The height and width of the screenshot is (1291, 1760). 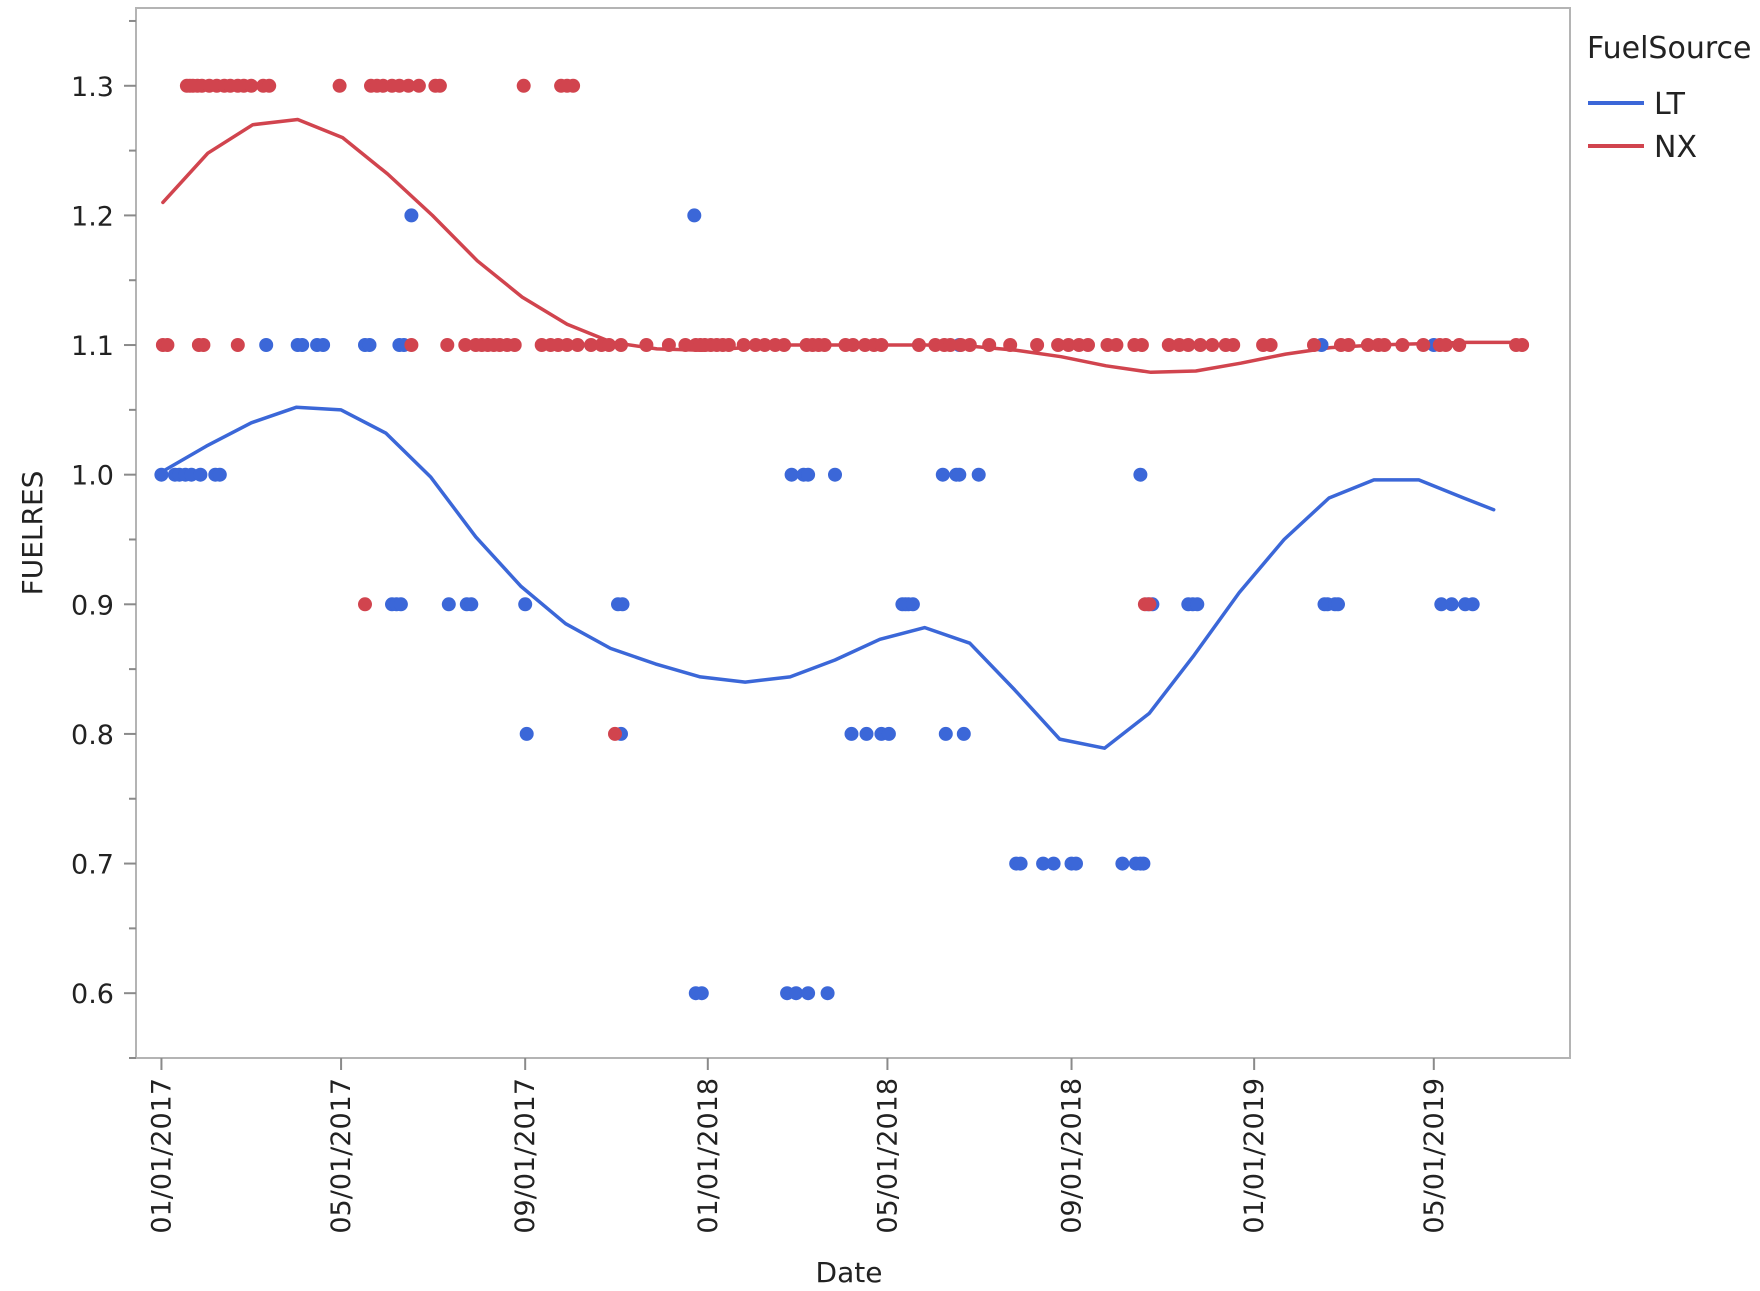 I want to click on legend-label-nx: NX, so click(x=1675, y=147).